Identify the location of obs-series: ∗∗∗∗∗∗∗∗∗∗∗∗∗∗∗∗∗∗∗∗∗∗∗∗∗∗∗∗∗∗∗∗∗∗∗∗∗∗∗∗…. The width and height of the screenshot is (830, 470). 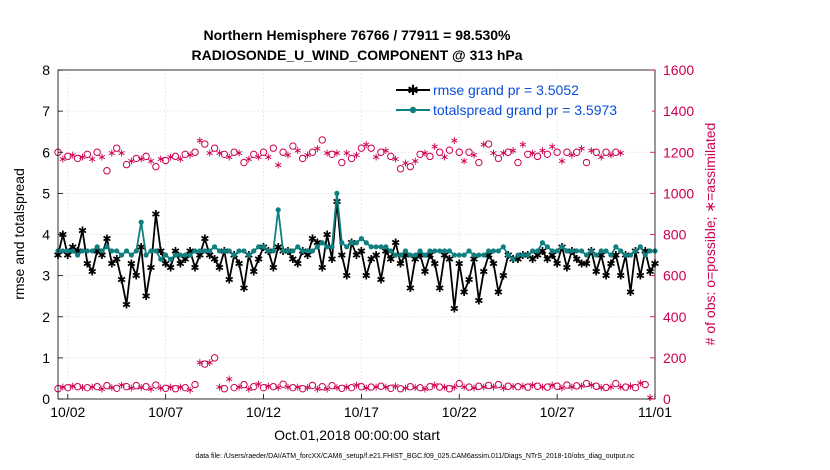
(339, 154).